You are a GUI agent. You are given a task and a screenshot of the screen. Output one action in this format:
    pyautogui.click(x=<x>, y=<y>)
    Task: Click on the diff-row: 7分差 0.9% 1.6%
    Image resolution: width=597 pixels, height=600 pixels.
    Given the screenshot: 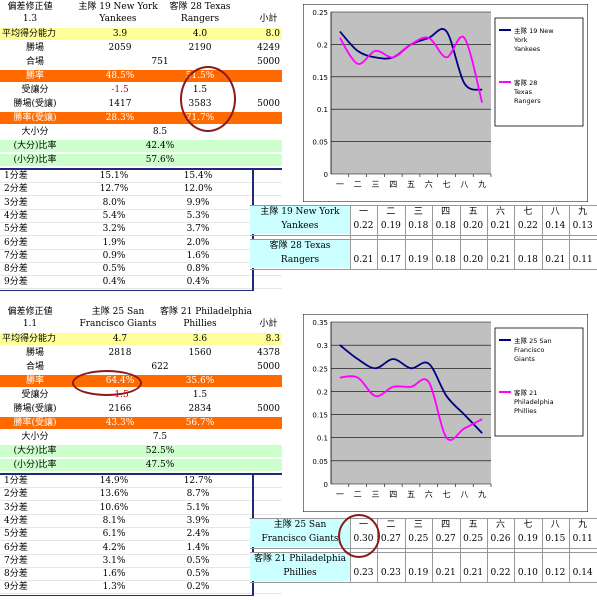 What is the action you would take?
    pyautogui.click(x=141, y=256)
    